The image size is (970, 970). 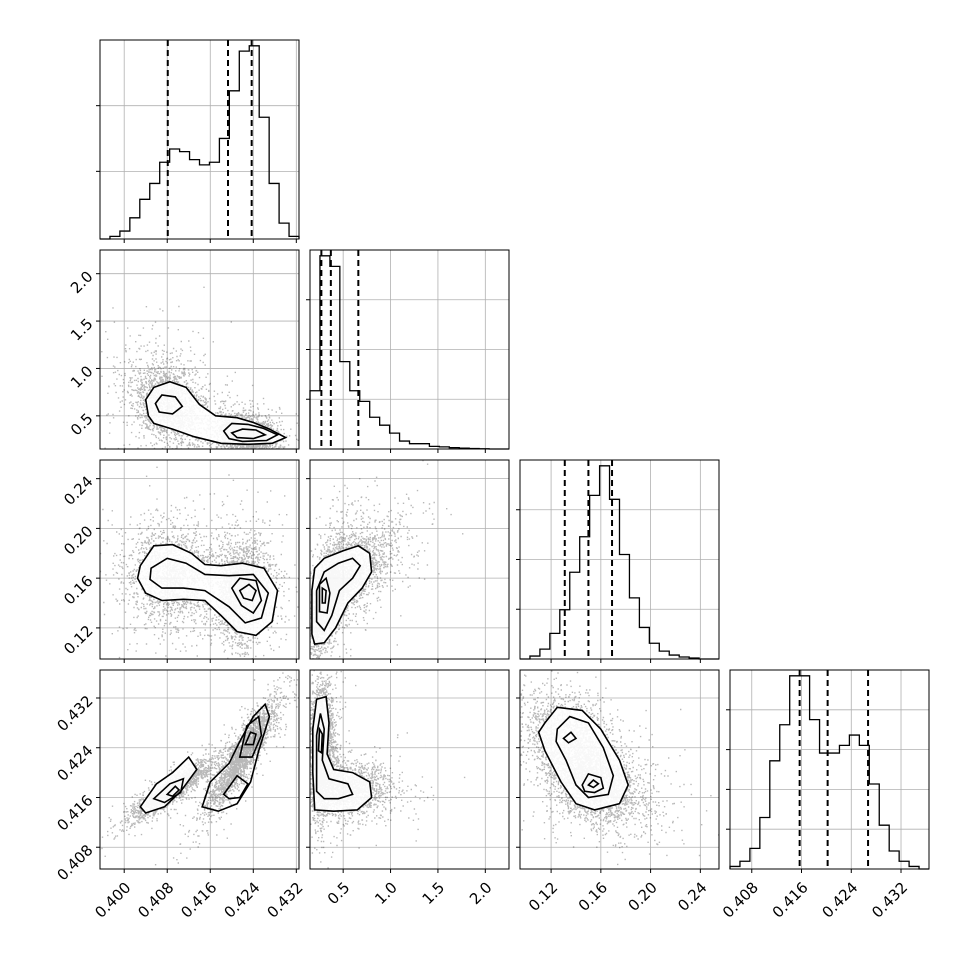 What do you see at coordinates (78, 640) in the screenshot?
I see `y-tick-label: 0.12` at bounding box center [78, 640].